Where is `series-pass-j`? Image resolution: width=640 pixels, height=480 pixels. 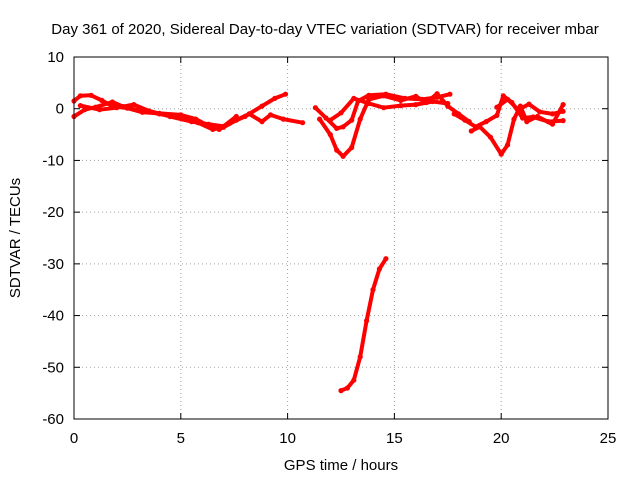
series-pass-j is located at coordinates (530, 106).